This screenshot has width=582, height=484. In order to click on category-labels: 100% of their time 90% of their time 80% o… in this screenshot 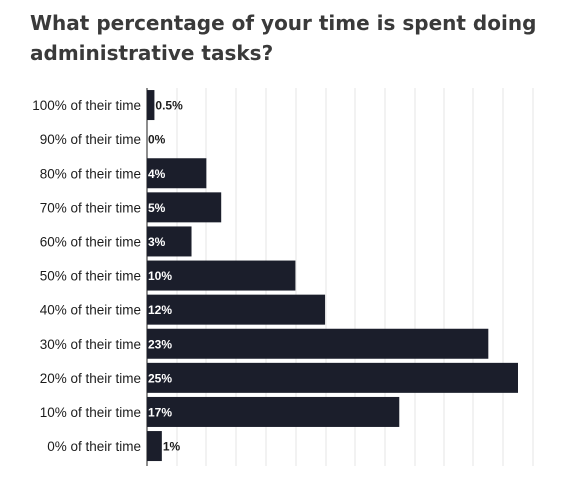, I will do `click(86, 276)`.